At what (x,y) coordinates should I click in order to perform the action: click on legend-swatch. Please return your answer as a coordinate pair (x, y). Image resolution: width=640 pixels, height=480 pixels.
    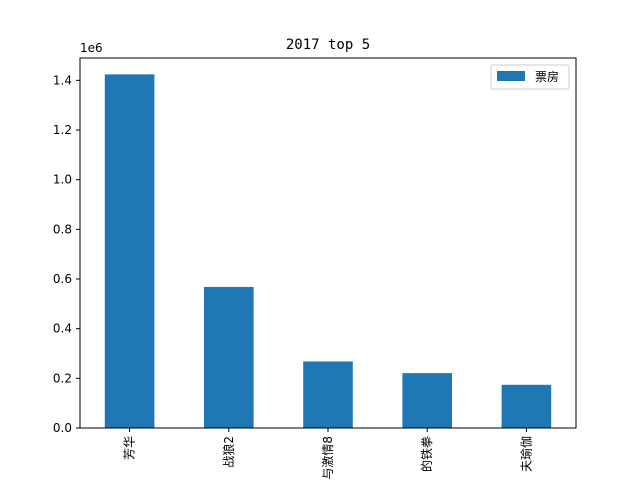
    Looking at the image, I should click on (511, 76).